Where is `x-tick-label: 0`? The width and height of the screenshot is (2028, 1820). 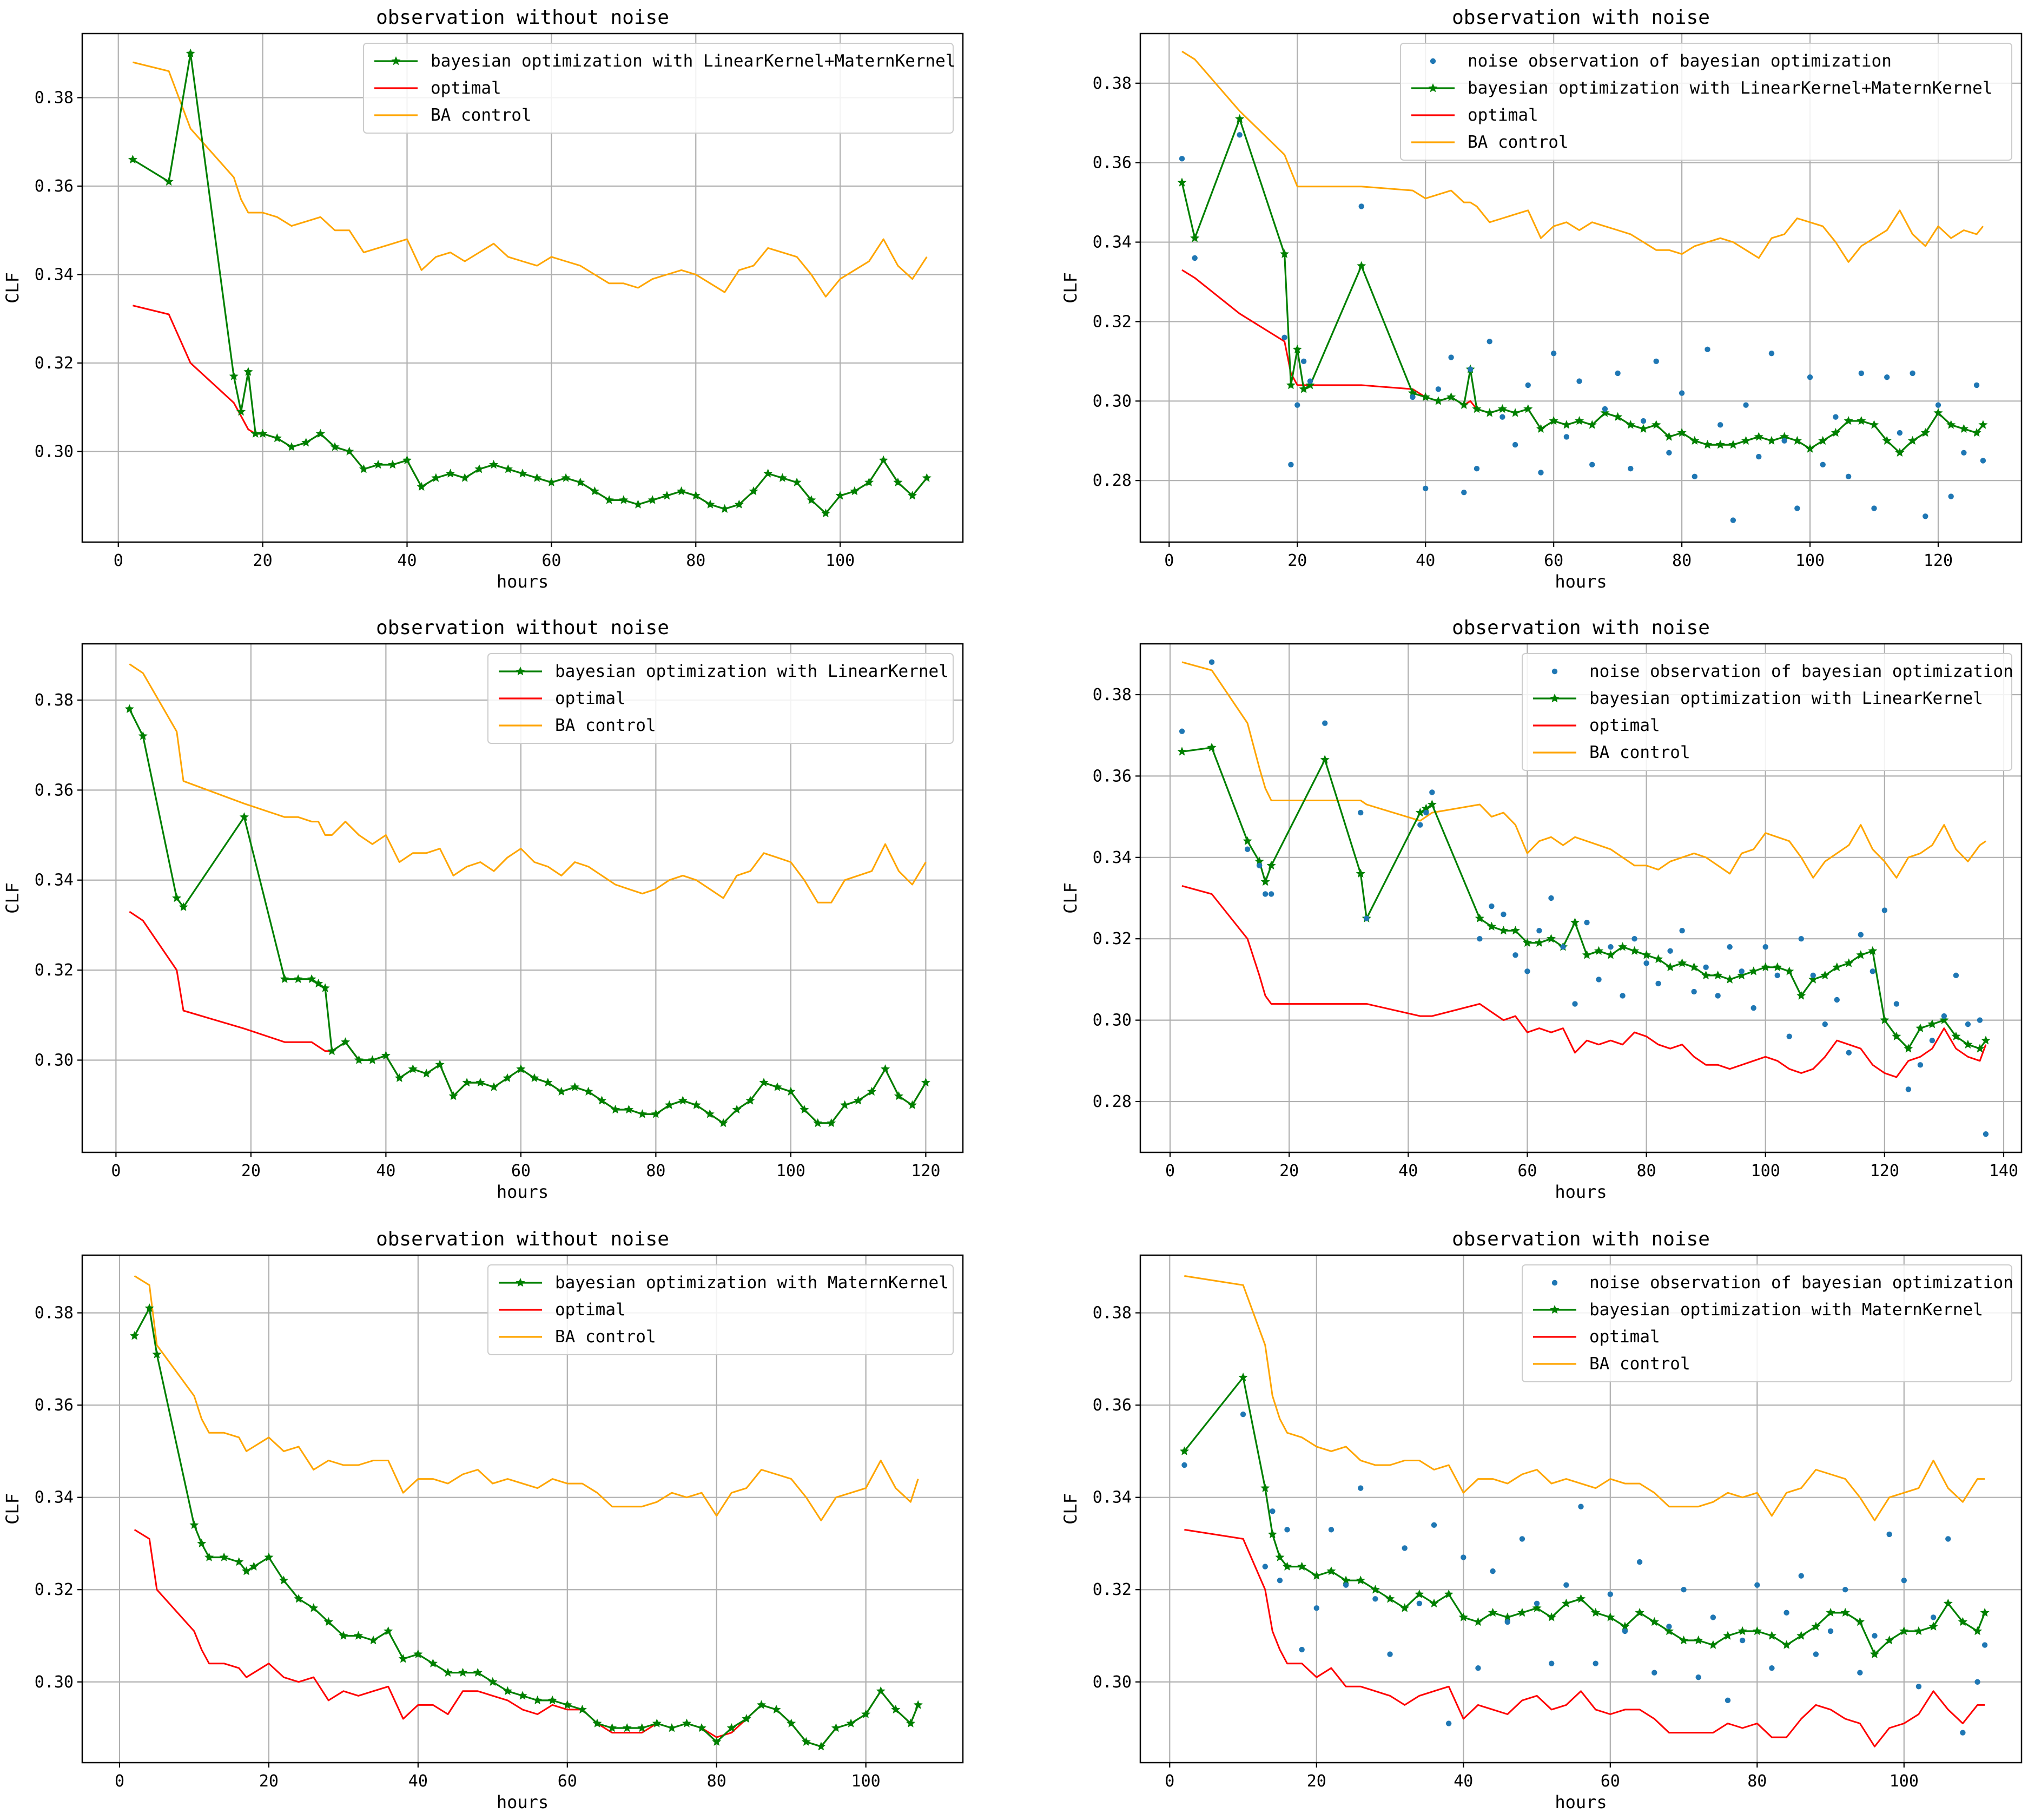 x-tick-label: 0 is located at coordinates (1169, 1781).